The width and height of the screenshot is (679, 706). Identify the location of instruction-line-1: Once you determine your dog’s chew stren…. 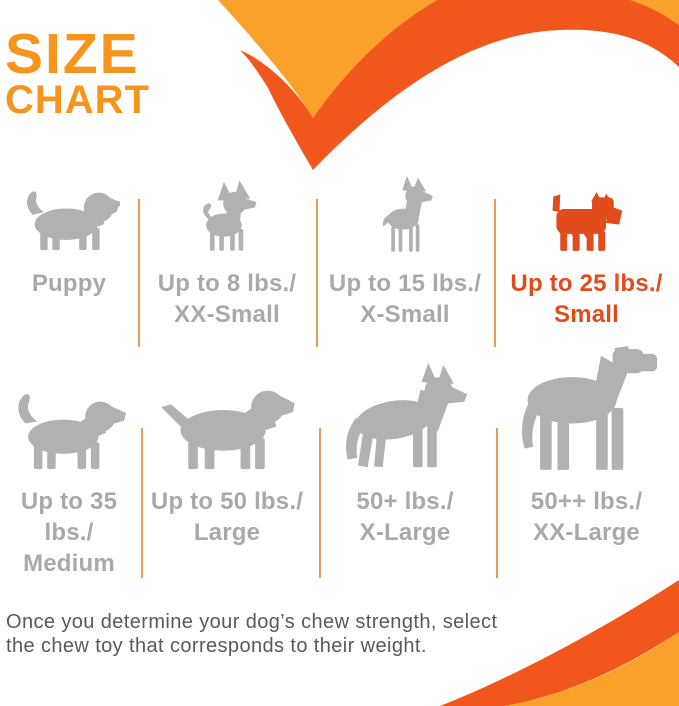
(252, 622).